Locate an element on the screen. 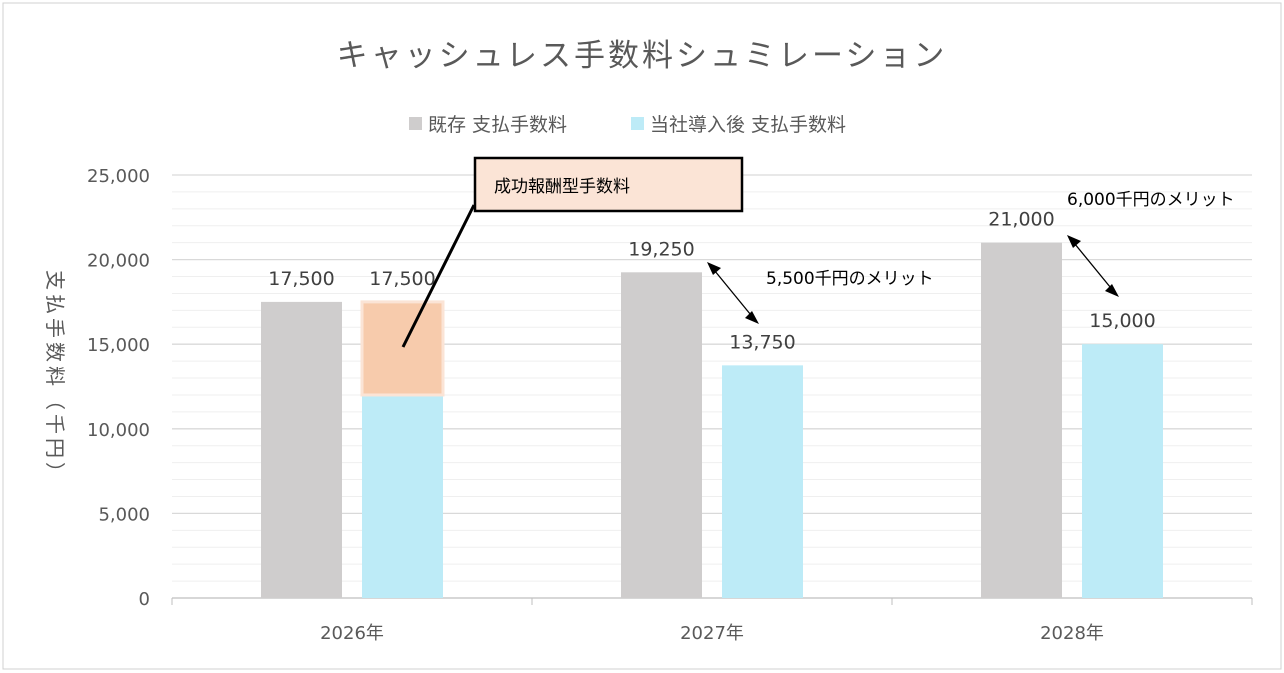  callout-box is located at coordinates (608, 184).